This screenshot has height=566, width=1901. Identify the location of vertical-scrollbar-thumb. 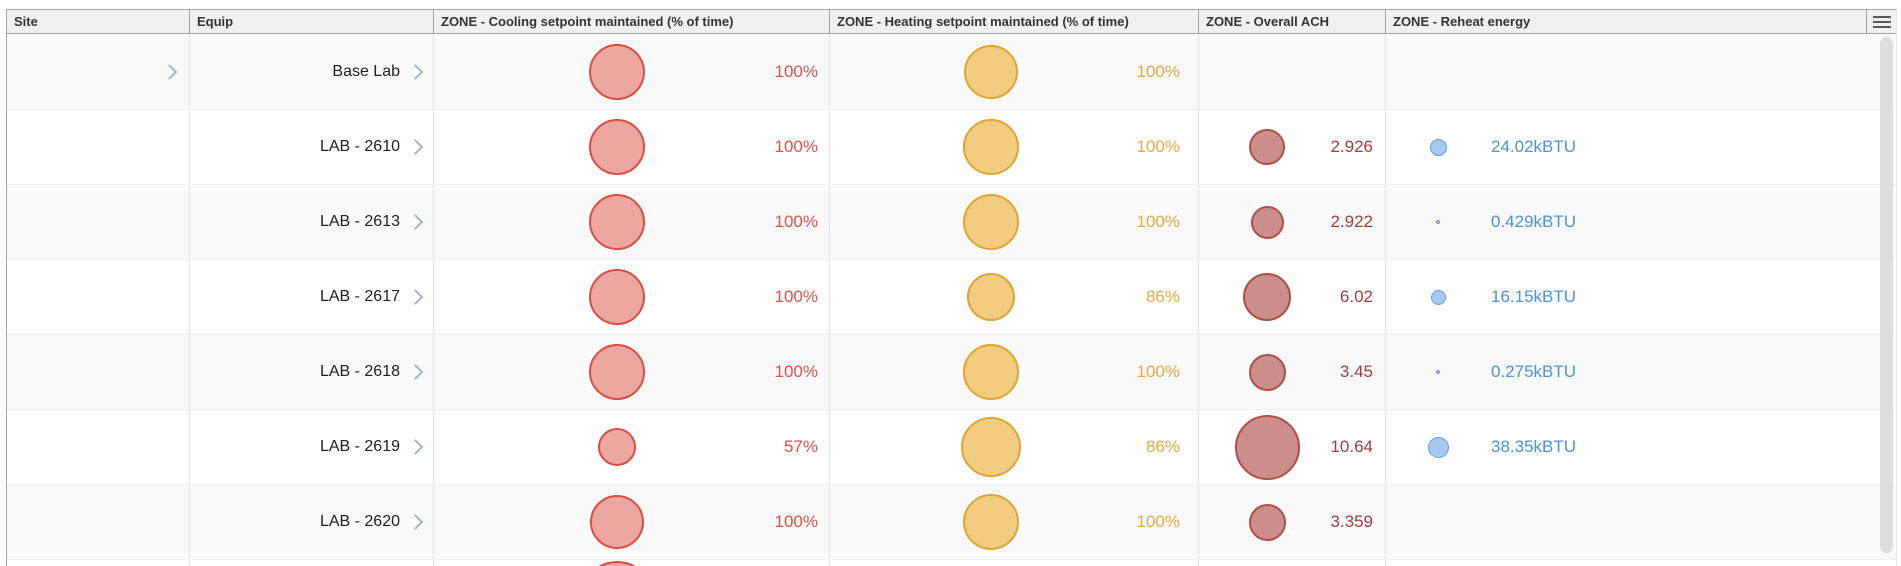
(1886, 295).